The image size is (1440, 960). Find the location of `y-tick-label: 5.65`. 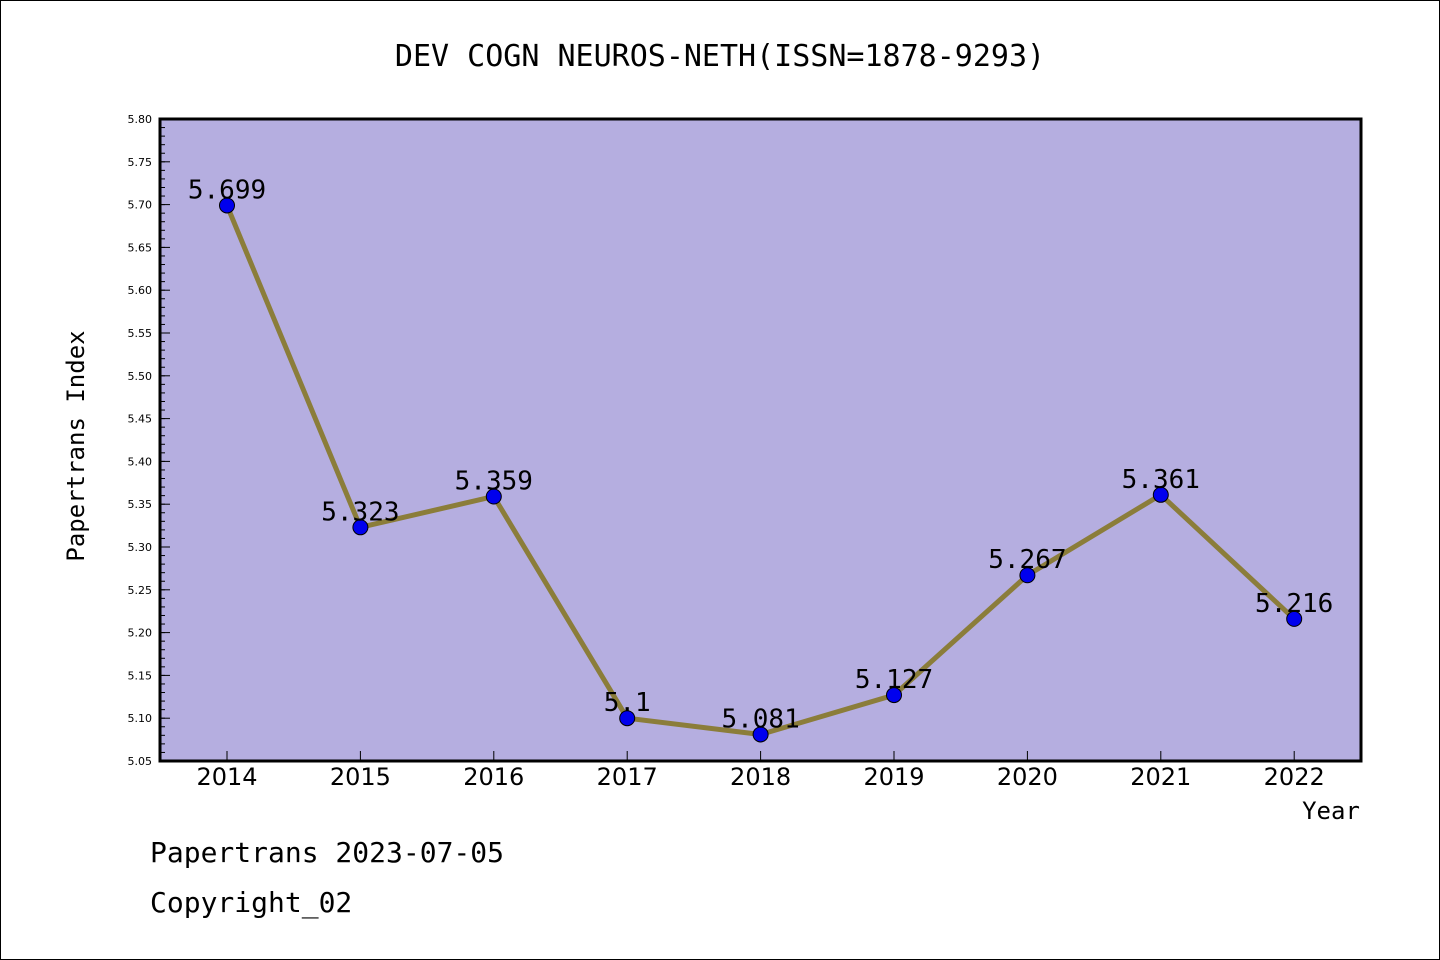

y-tick-label: 5.65 is located at coordinates (140, 247).